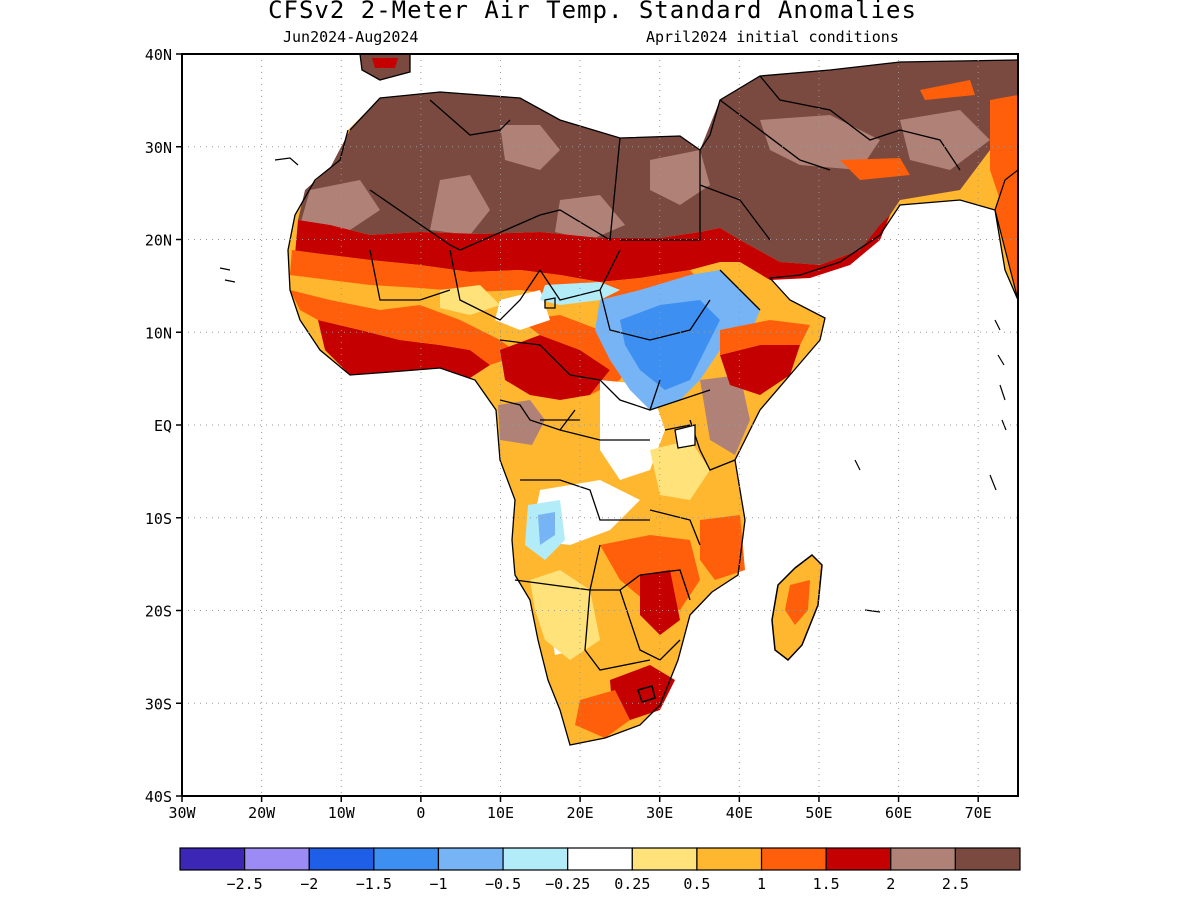 The width and height of the screenshot is (1200, 900). I want to click on colorbar-label: 1, so click(761, 884).